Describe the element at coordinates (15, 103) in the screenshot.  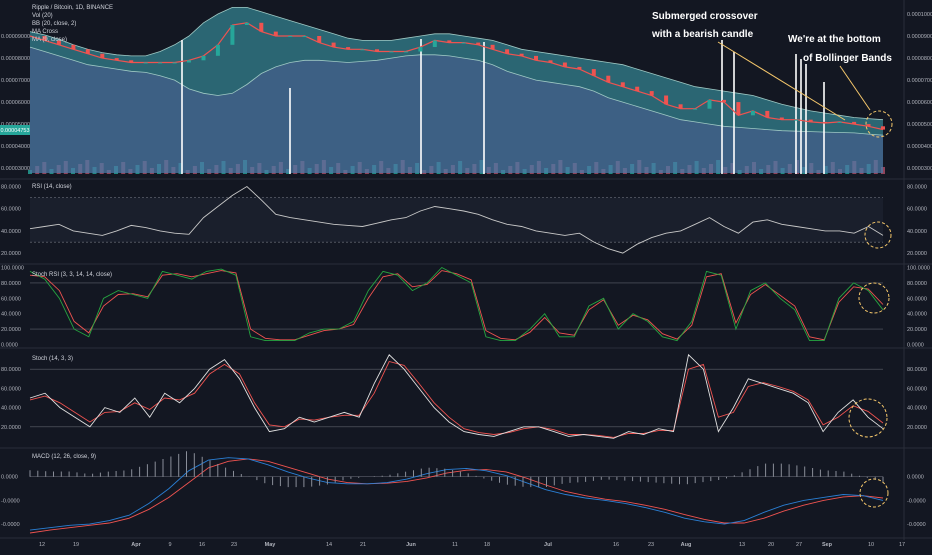
I see `y-tick-label-left: 0.00006000` at that location.